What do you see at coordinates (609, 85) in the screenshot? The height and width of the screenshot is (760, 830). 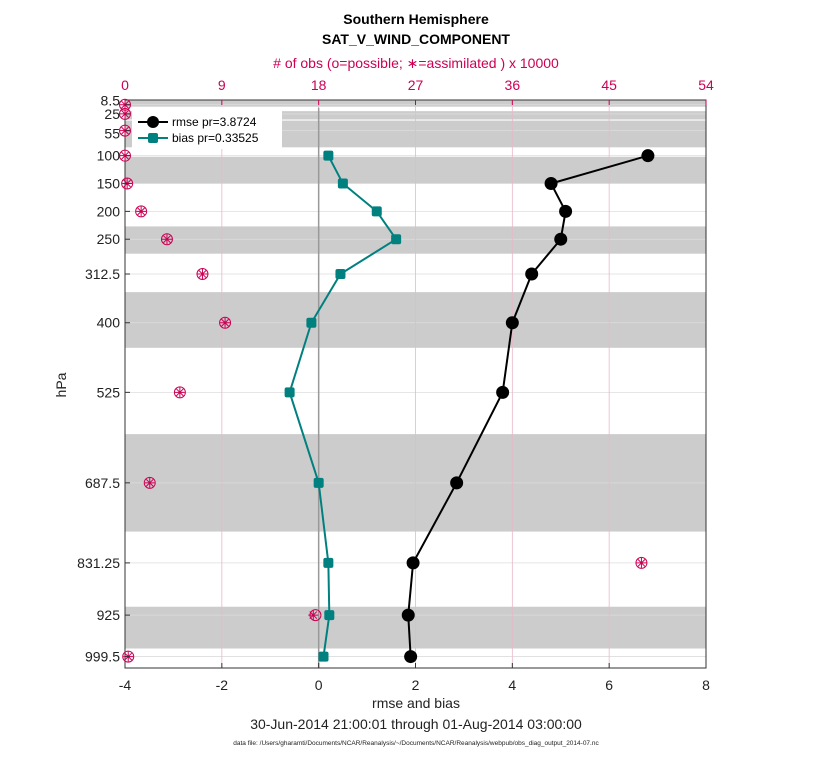 I see `top-tick-label-5: 45` at bounding box center [609, 85].